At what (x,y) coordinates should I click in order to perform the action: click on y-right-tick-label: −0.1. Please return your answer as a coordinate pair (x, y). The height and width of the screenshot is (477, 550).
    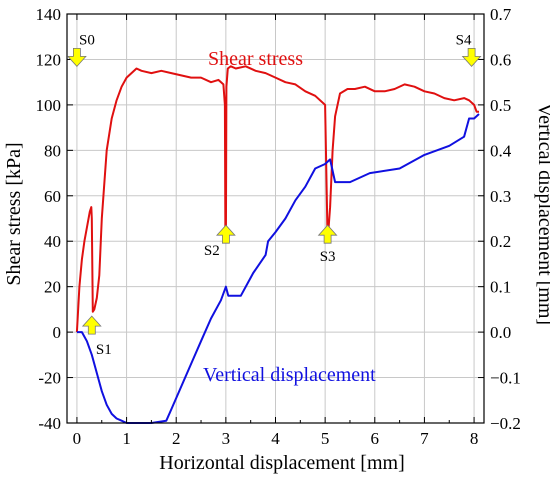
    Looking at the image, I should click on (505, 378).